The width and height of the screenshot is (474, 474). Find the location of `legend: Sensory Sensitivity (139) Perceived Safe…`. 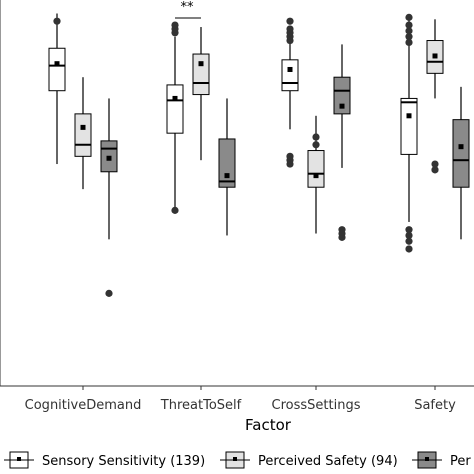

legend: Sensory Sensitivity (139) Perceived Safe… is located at coordinates (237, 460).